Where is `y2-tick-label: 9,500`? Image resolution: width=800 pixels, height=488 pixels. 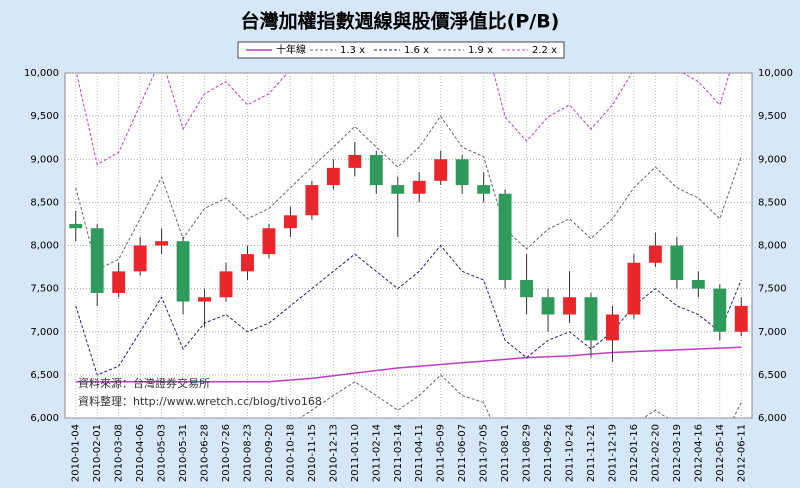
y2-tick-label: 9,500 is located at coordinates (772, 116).